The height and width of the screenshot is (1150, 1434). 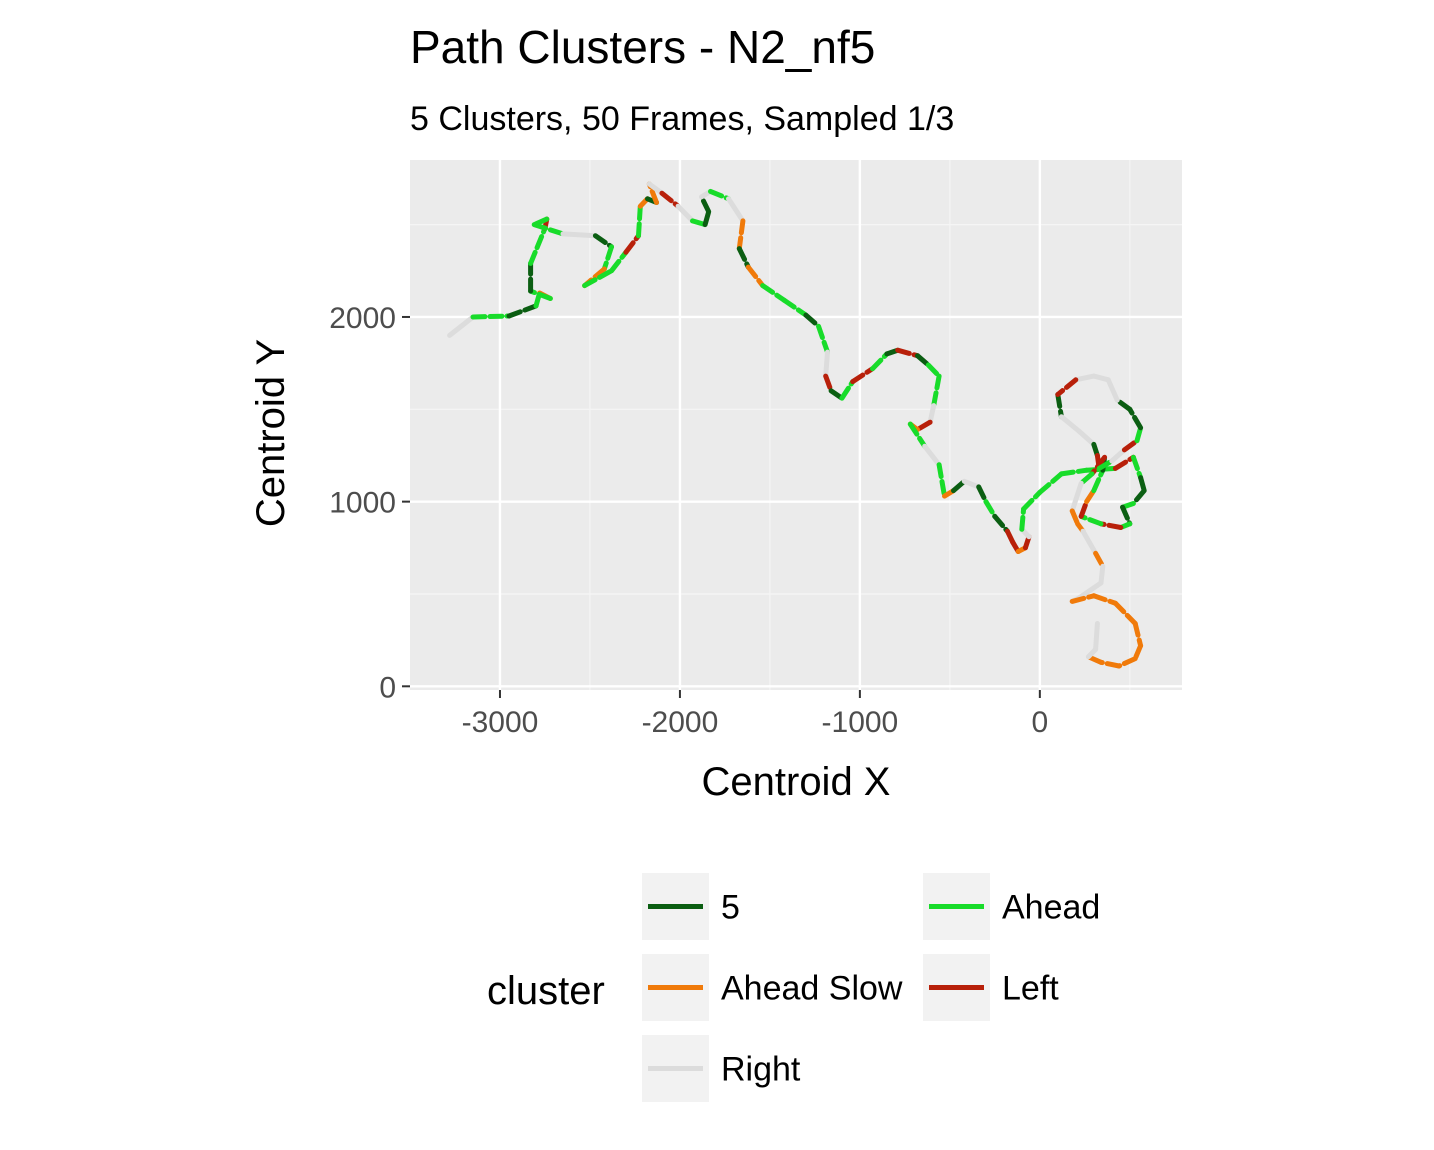 I want to click on y-tick-label: 2000, so click(x=362, y=318).